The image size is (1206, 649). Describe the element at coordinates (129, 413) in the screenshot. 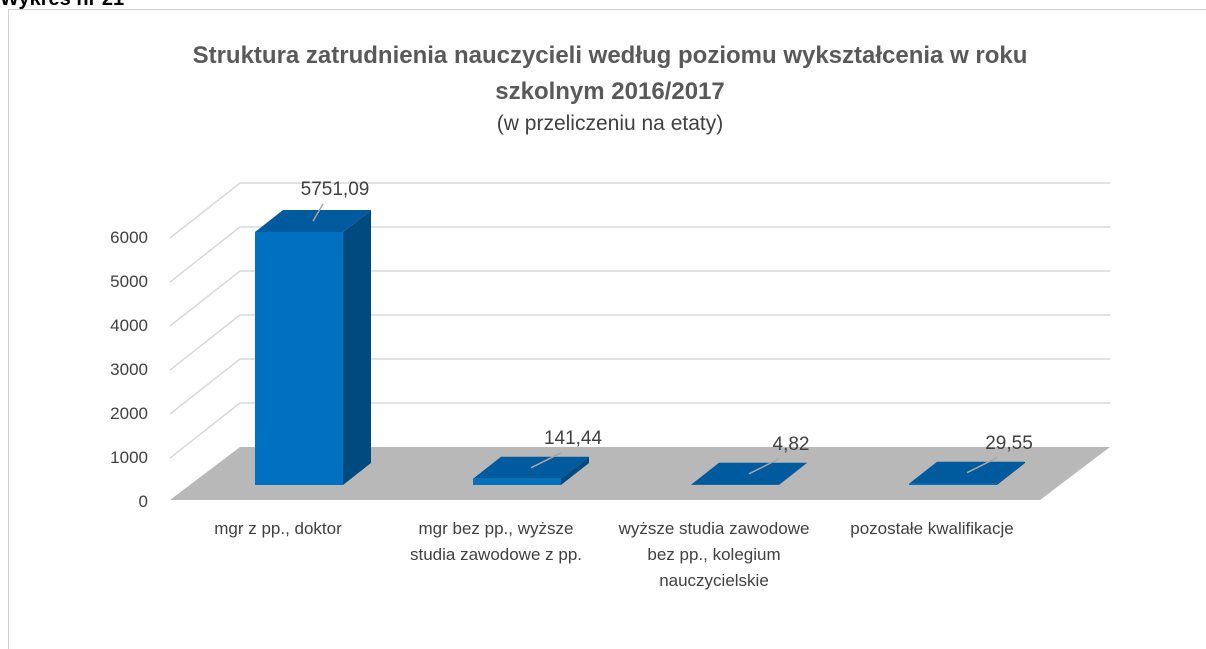

I see `y-tick-label: 2000` at that location.